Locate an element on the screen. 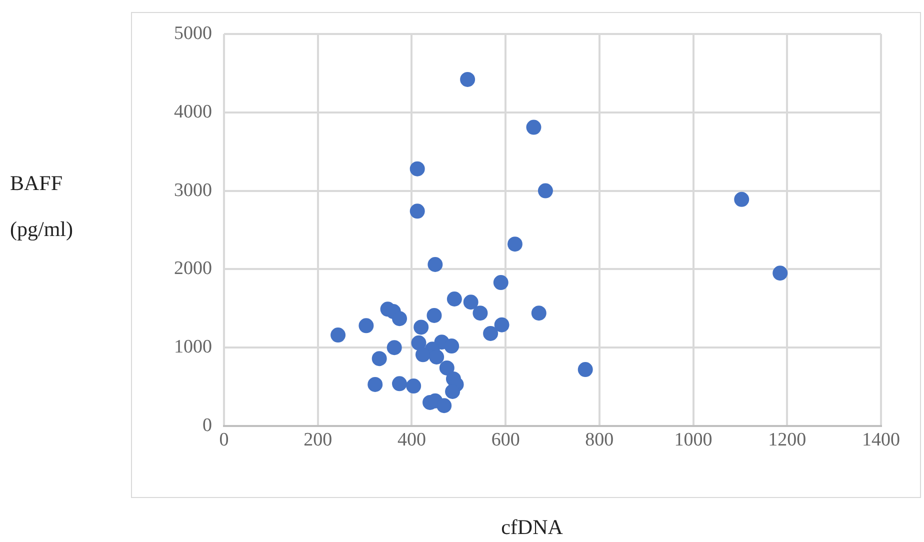 This screenshot has height=542, width=924. y-tick-label: 5000 is located at coordinates (193, 33).